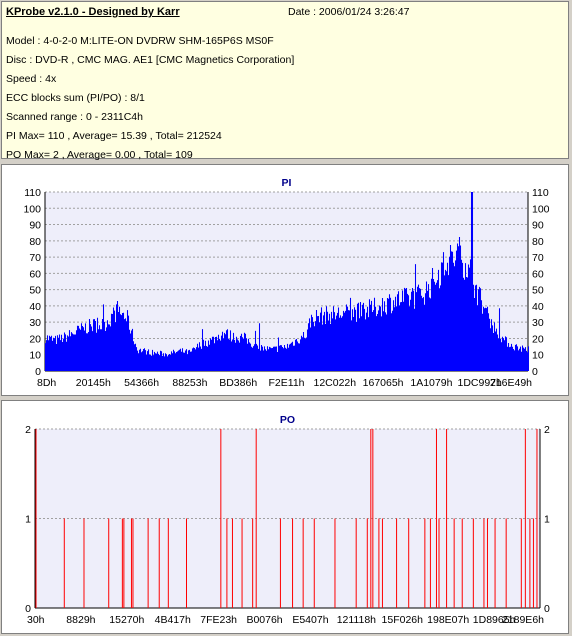 The width and height of the screenshot is (572, 636). Describe the element at coordinates (264, 620) in the screenshot. I see `po-xtick: B0076h` at that location.